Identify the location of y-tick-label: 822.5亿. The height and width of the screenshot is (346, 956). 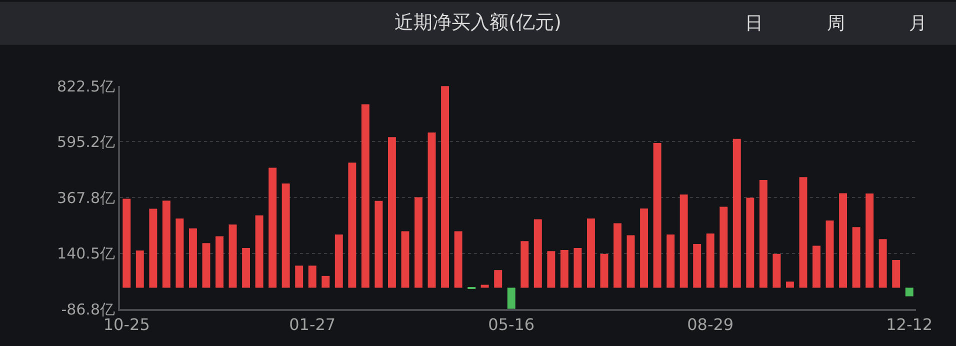
(86, 86).